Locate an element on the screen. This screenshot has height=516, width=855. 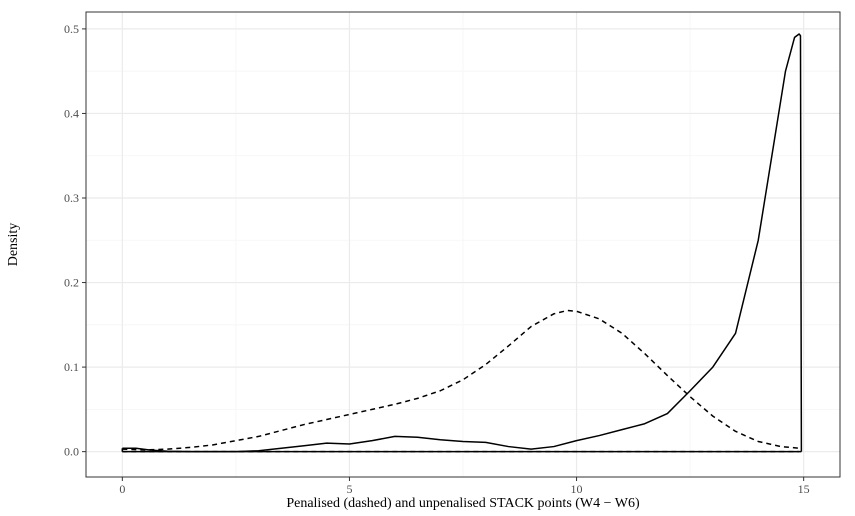
x-tick-label: 10 is located at coordinates (577, 489).